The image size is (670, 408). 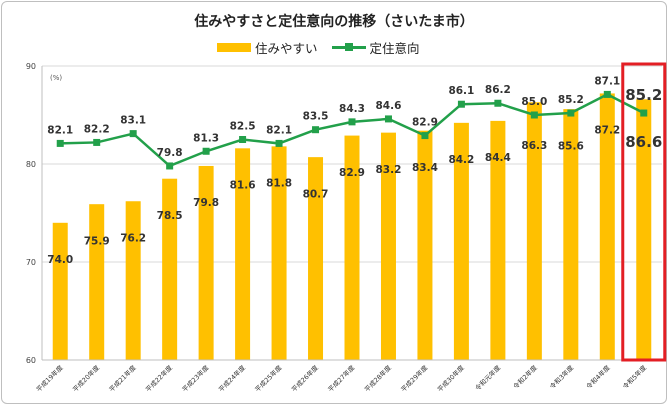 What do you see at coordinates (425, 123) in the screenshot?
I see `line-value-label: 82.9` at bounding box center [425, 123].